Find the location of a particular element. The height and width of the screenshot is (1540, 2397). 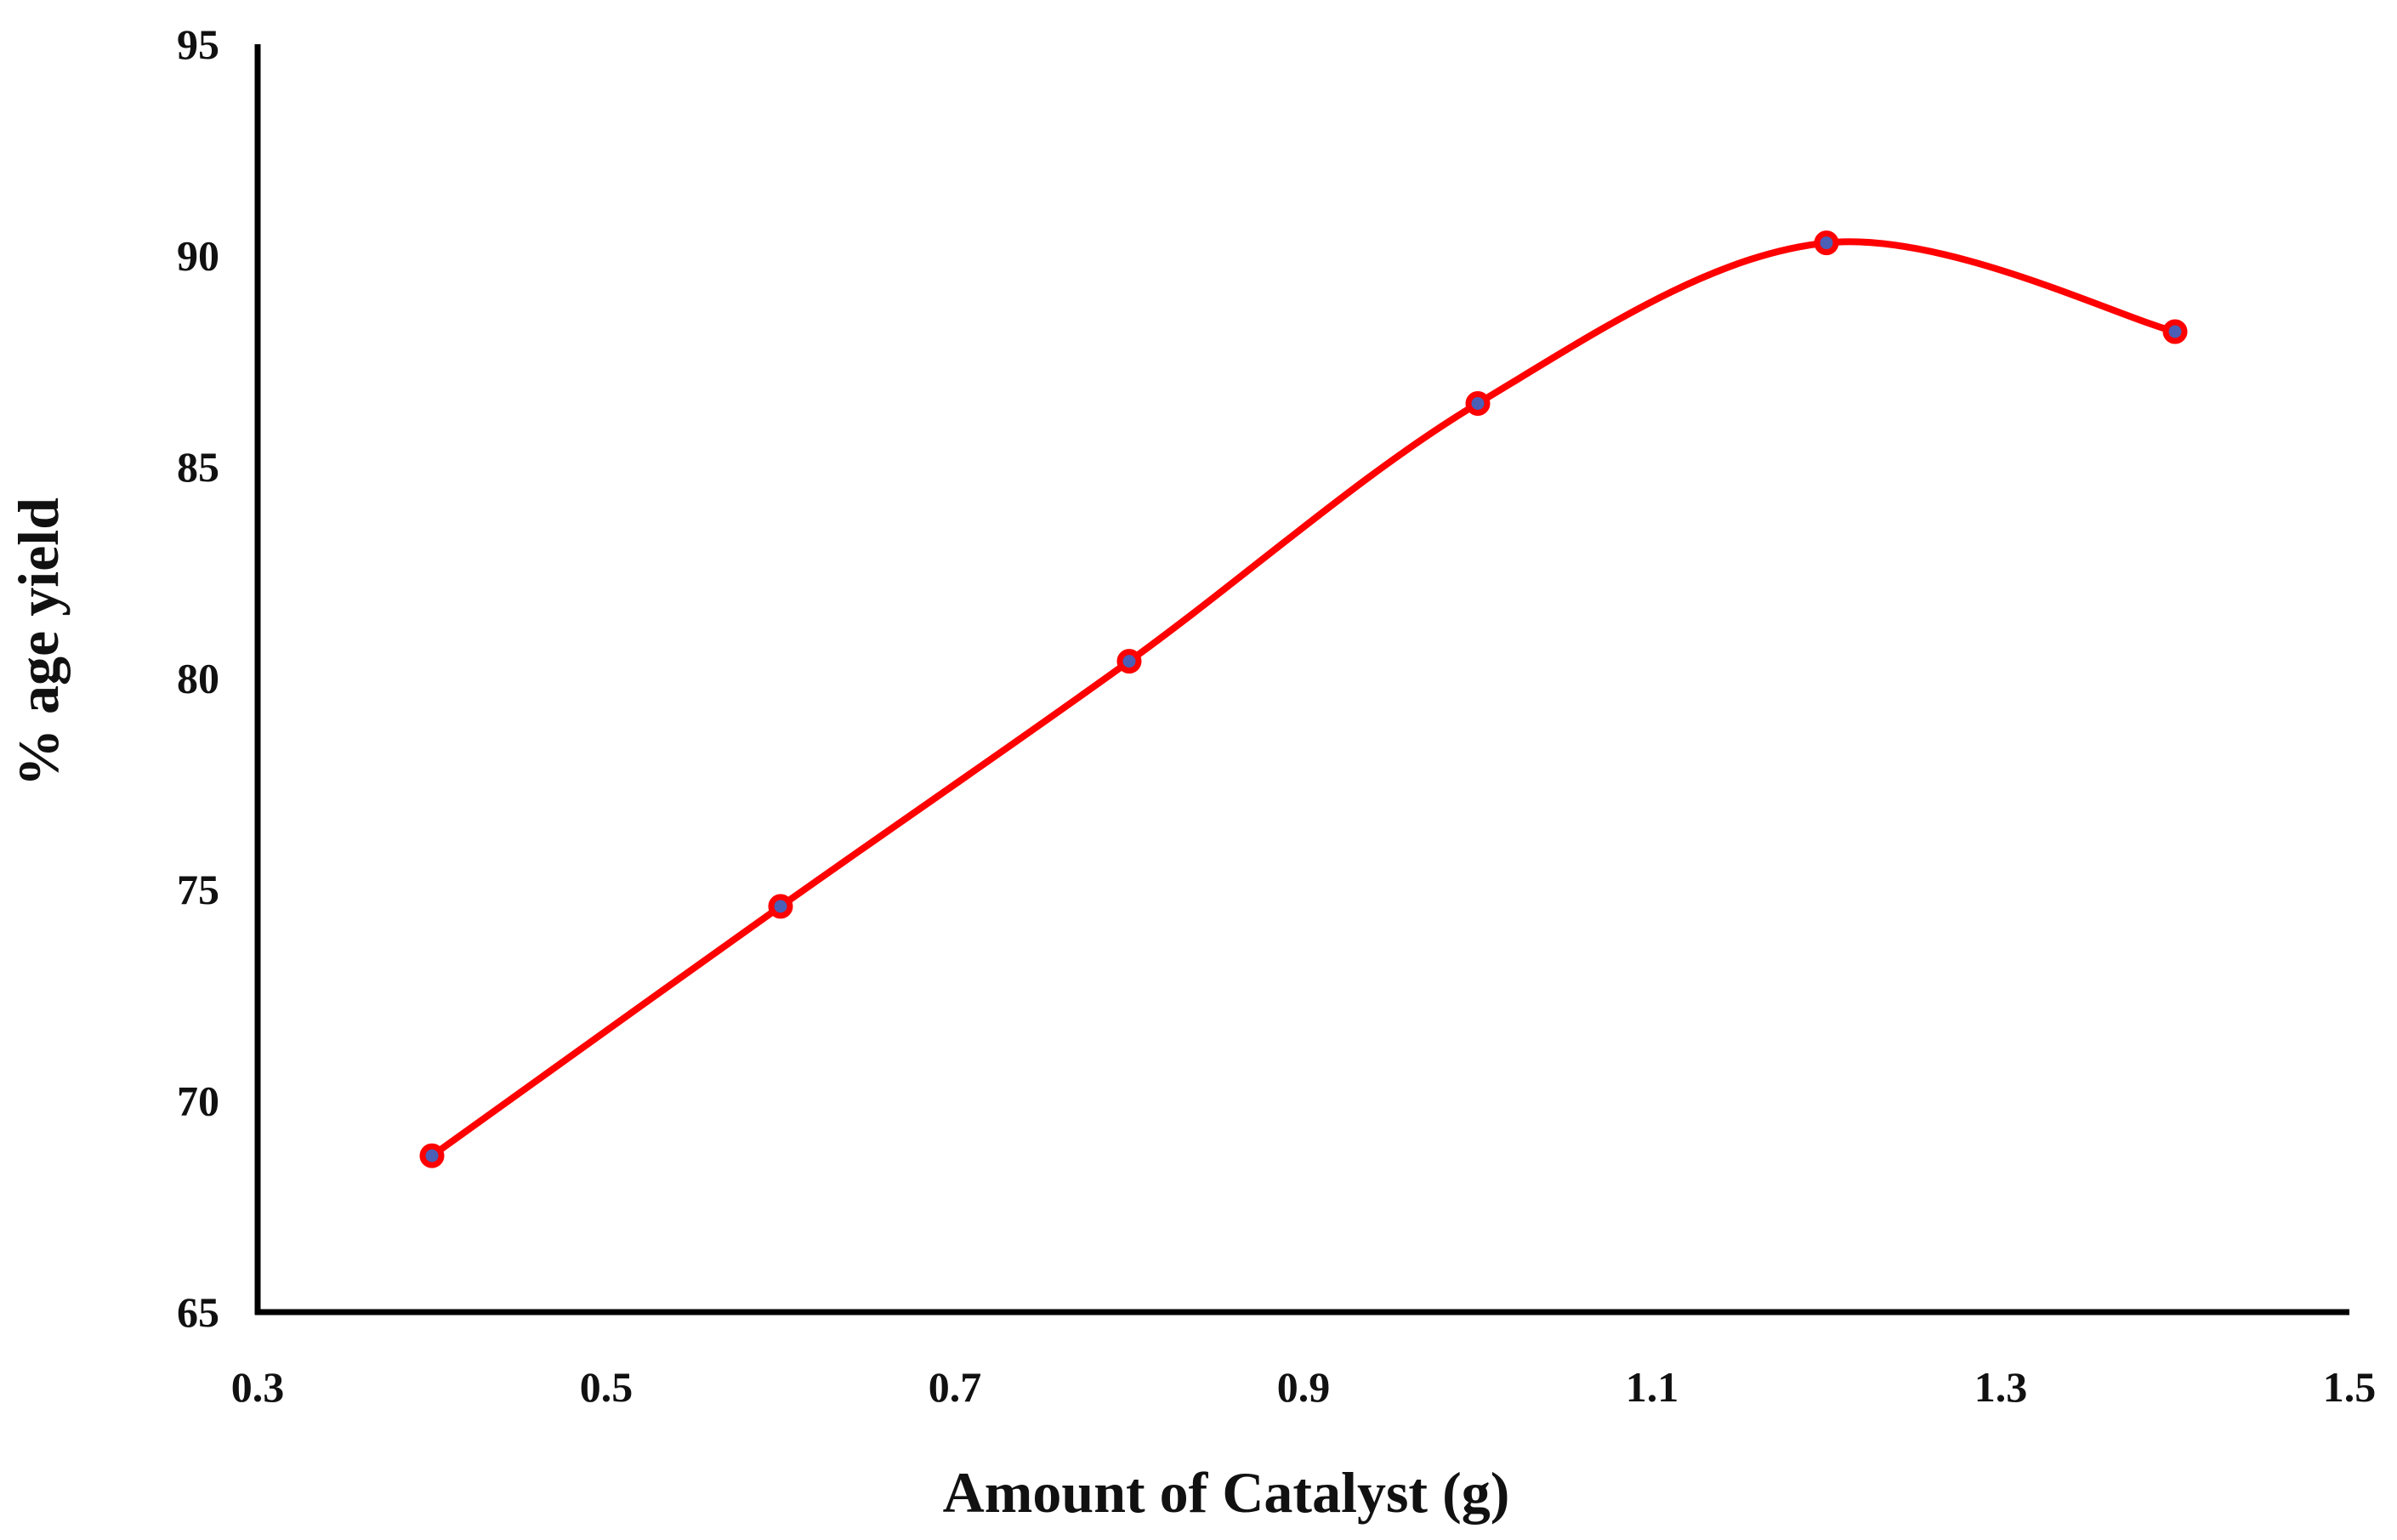

x-tick-label: 0.3 is located at coordinates (258, 1387).